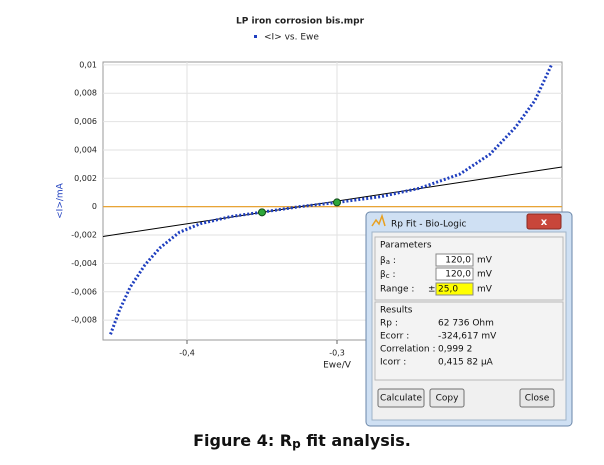 Image resolution: width=604 pixels, height=465 pixels. I want to click on result-label: Ecorr :, so click(394, 337).